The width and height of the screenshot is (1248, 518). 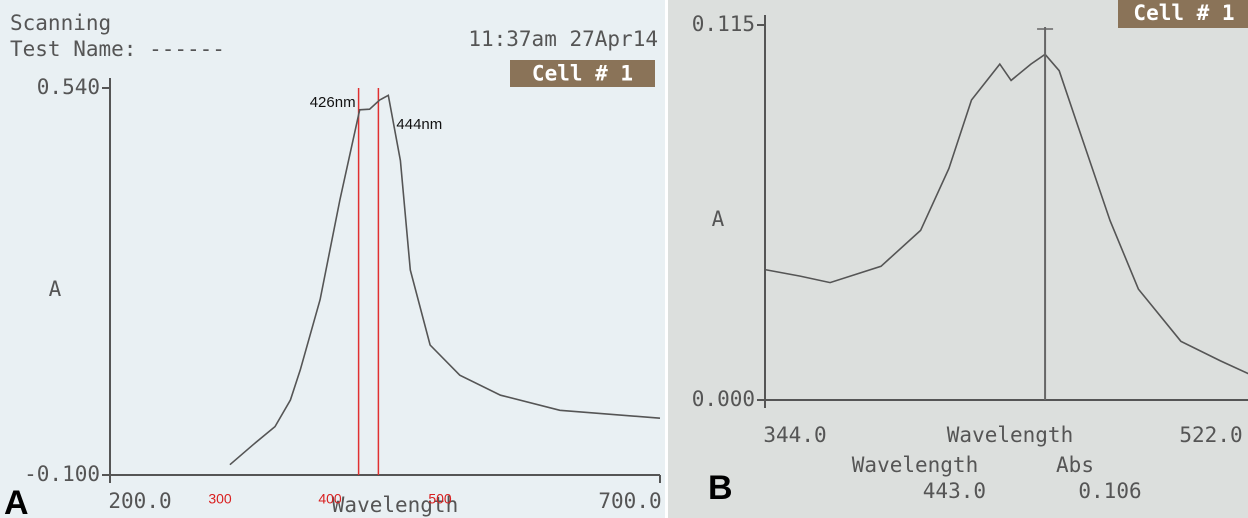 I want to click on panel-label: B, so click(x=720, y=488).